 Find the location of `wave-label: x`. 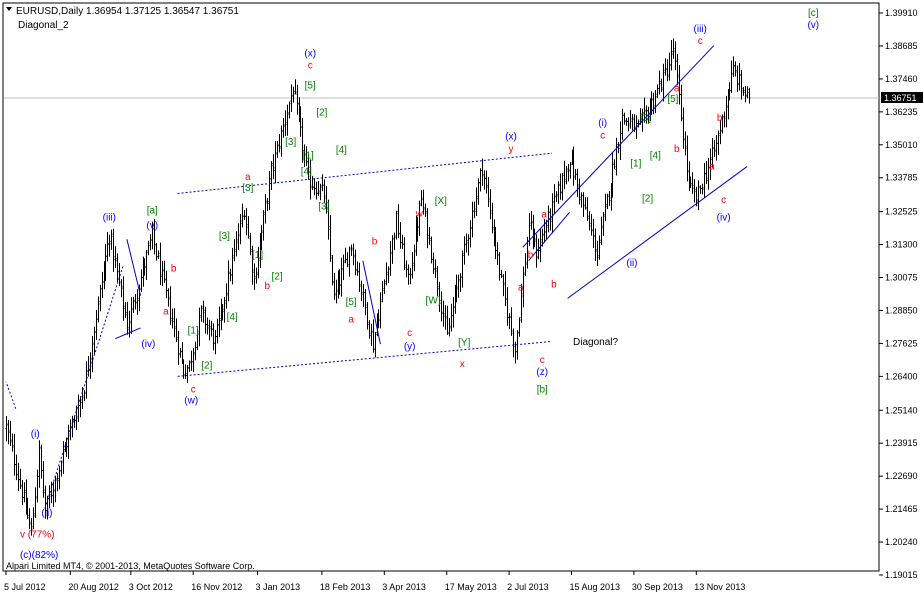

wave-label: x is located at coordinates (462, 364).